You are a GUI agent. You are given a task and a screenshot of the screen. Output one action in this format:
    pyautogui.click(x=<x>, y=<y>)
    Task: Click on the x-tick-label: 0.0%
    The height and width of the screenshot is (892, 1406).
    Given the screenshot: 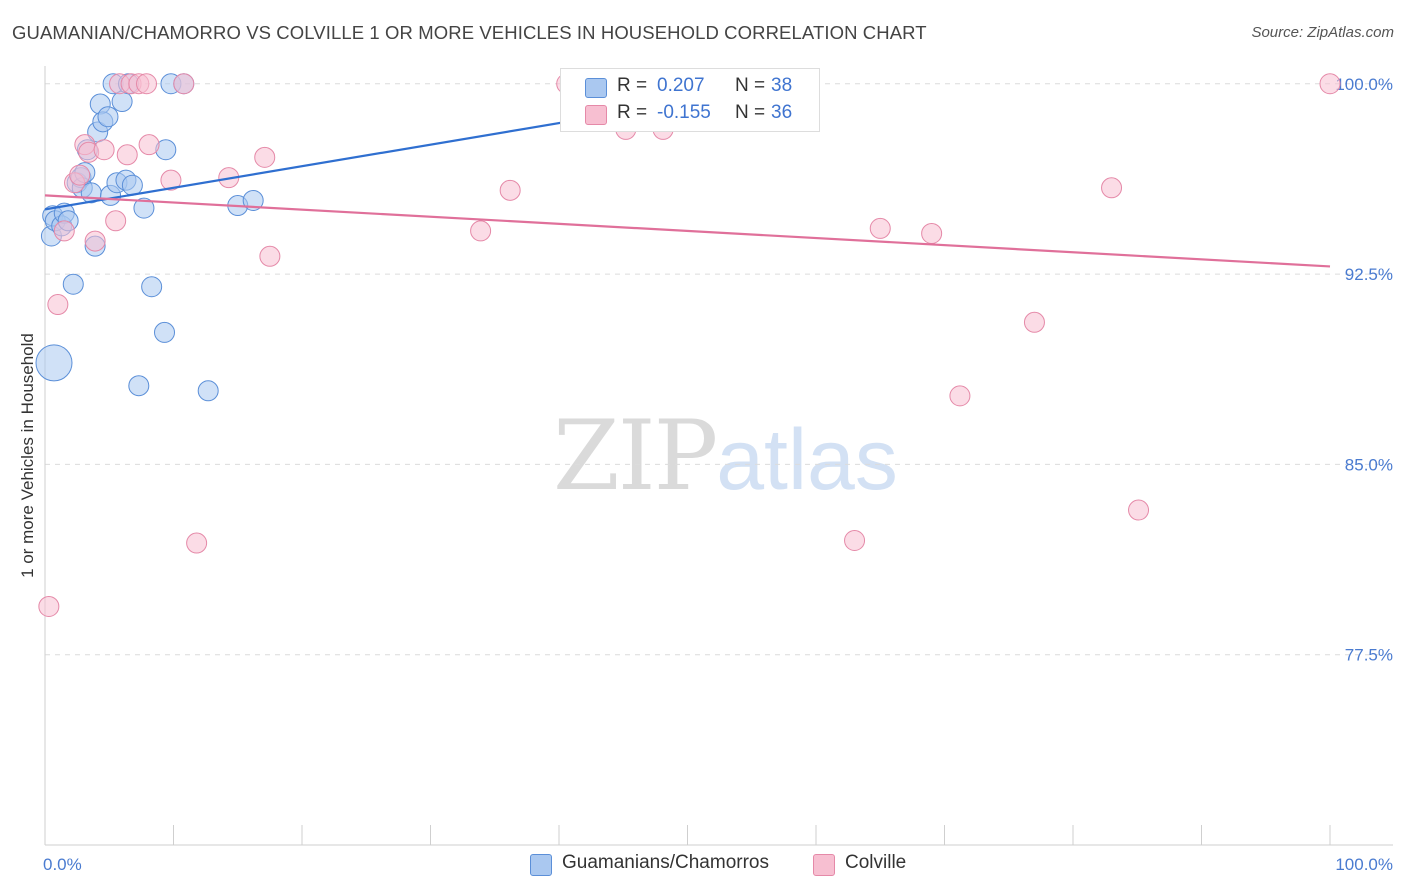 What is the action you would take?
    pyautogui.click(x=62, y=864)
    